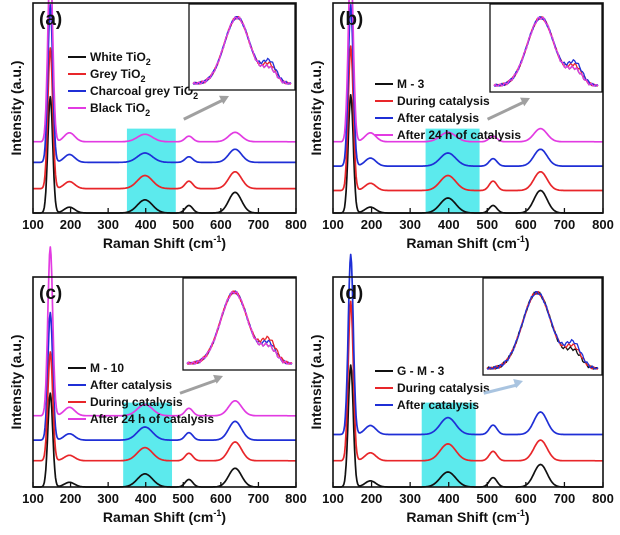 The height and width of the screenshot is (535, 620). I want to click on panel-label: (a), so click(50, 19).